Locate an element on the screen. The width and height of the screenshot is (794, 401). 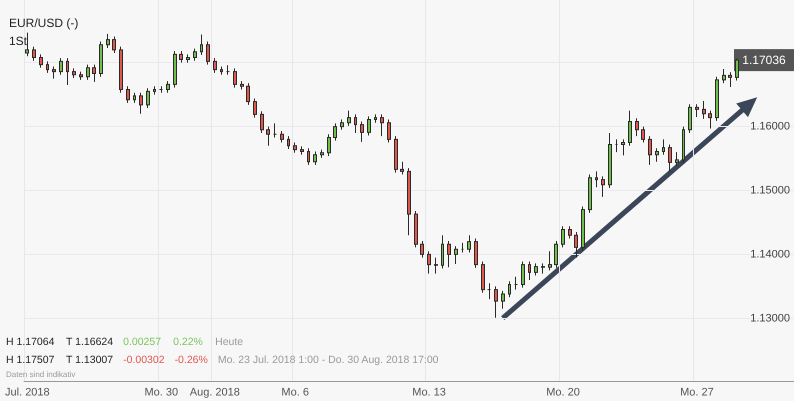
annotation: -0.26% is located at coordinates (191, 360).